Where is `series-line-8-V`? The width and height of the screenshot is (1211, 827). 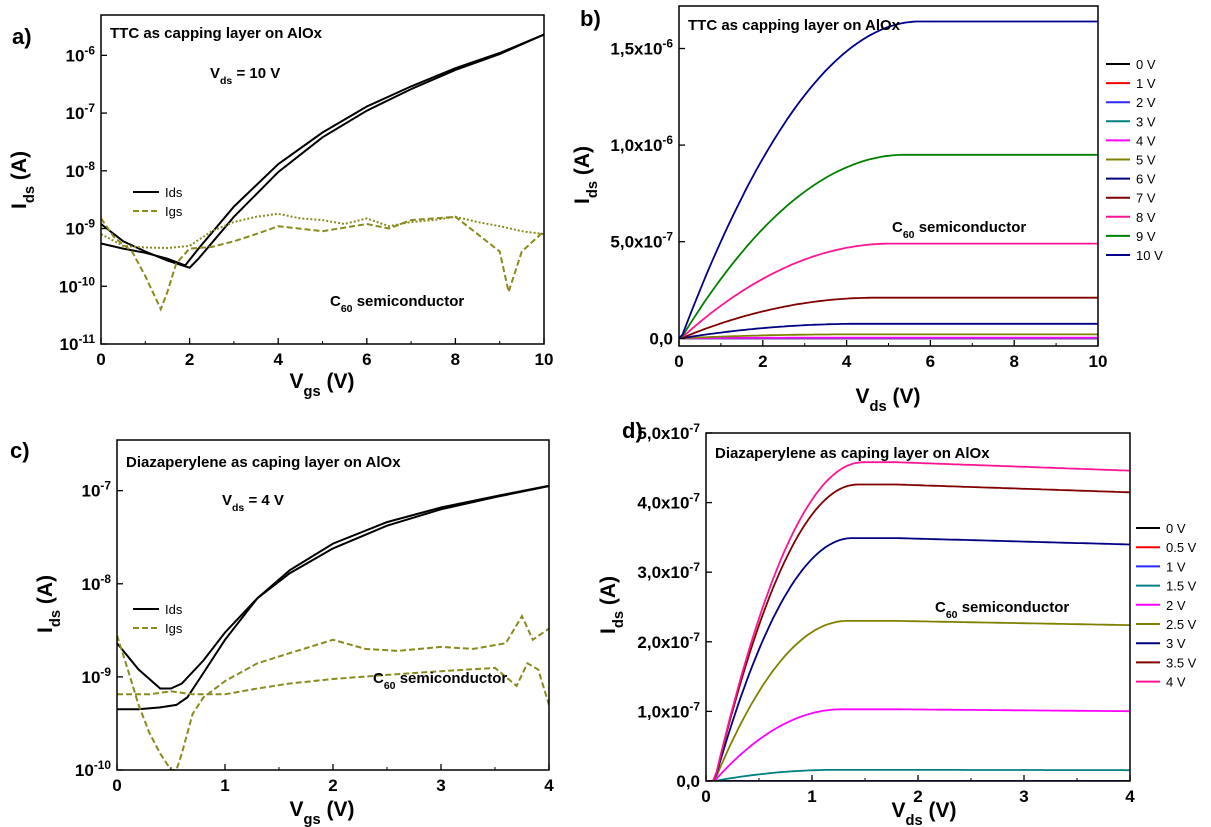
series-line-8-V is located at coordinates (888, 291).